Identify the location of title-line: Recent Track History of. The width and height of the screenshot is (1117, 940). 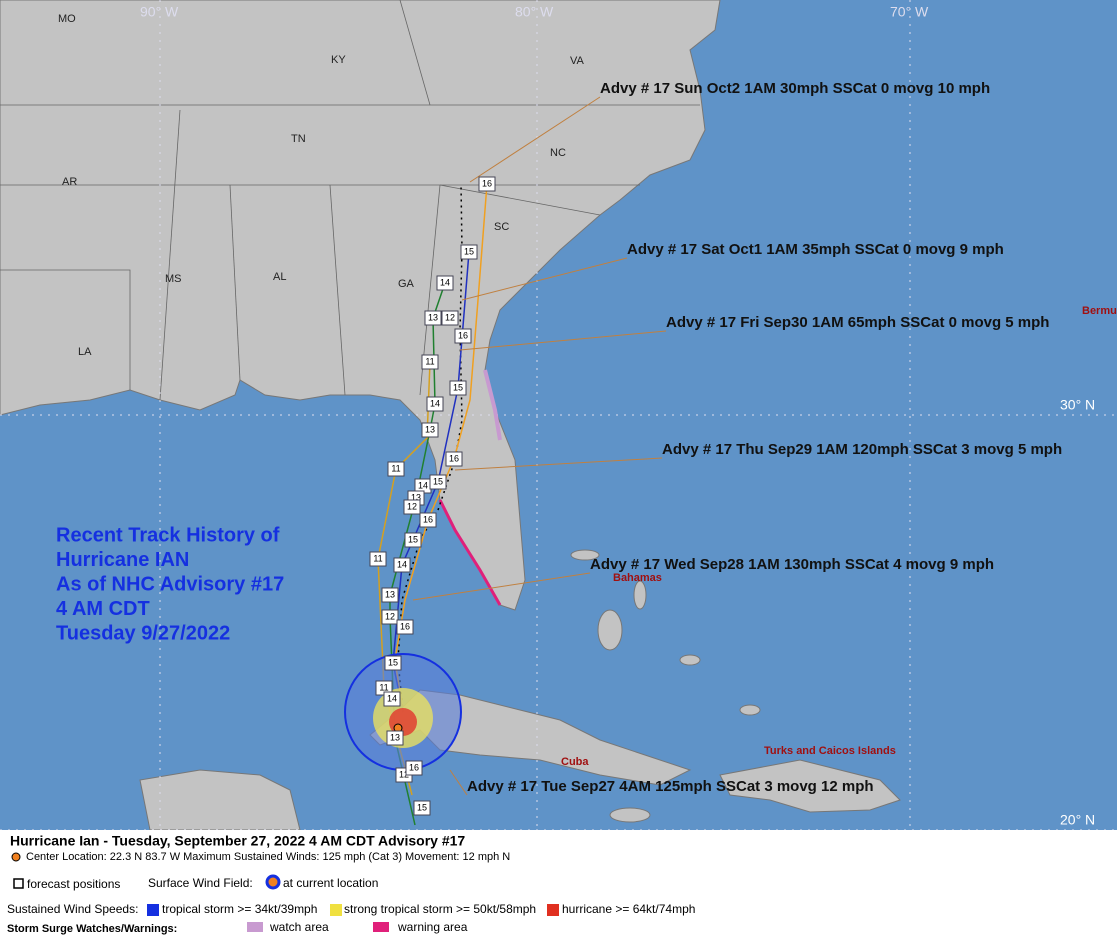
(168, 535).